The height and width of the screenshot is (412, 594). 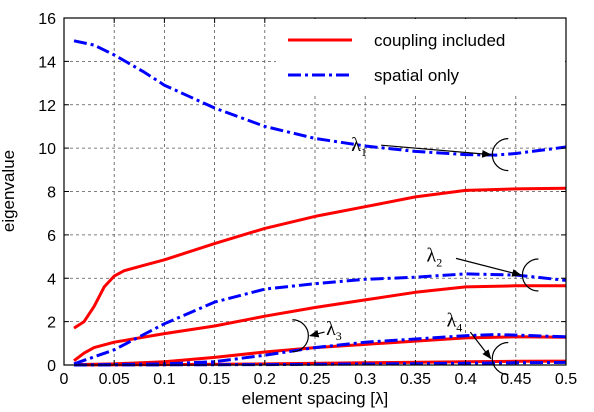 What do you see at coordinates (320, 350) in the screenshot?
I see `series-line-spatial` at bounding box center [320, 350].